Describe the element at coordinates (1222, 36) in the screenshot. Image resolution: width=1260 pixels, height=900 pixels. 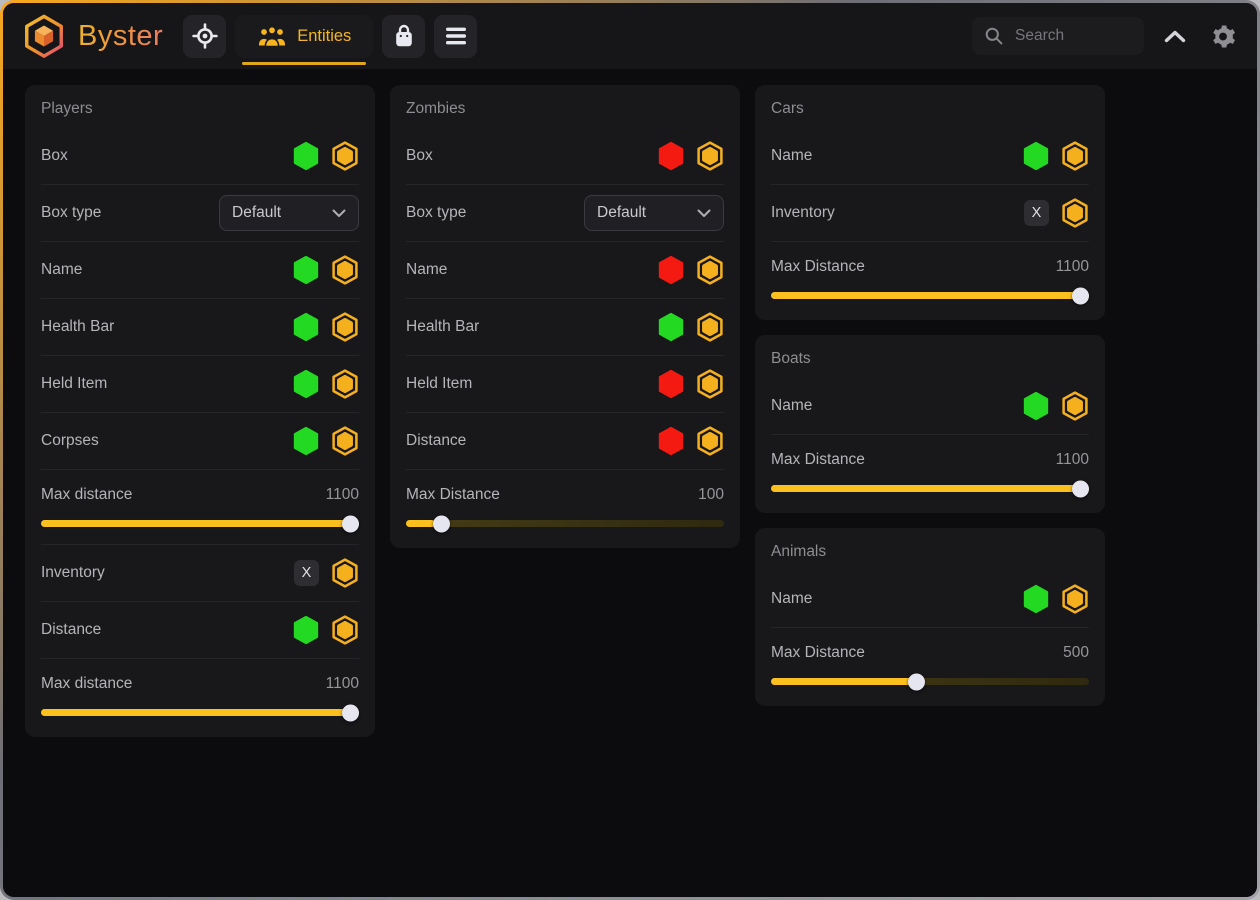
I see `settings-button` at that location.